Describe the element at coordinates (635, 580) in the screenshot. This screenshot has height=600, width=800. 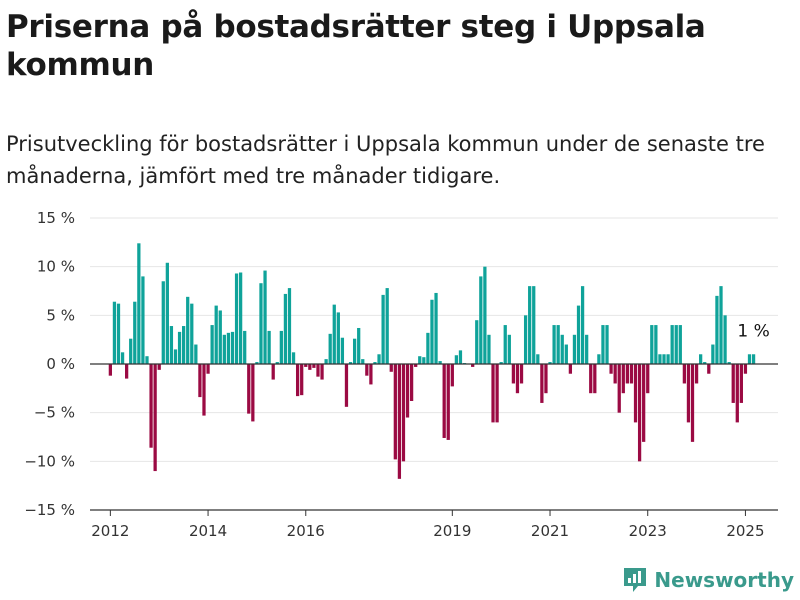
I see `newsworthy-logo-icon` at that location.